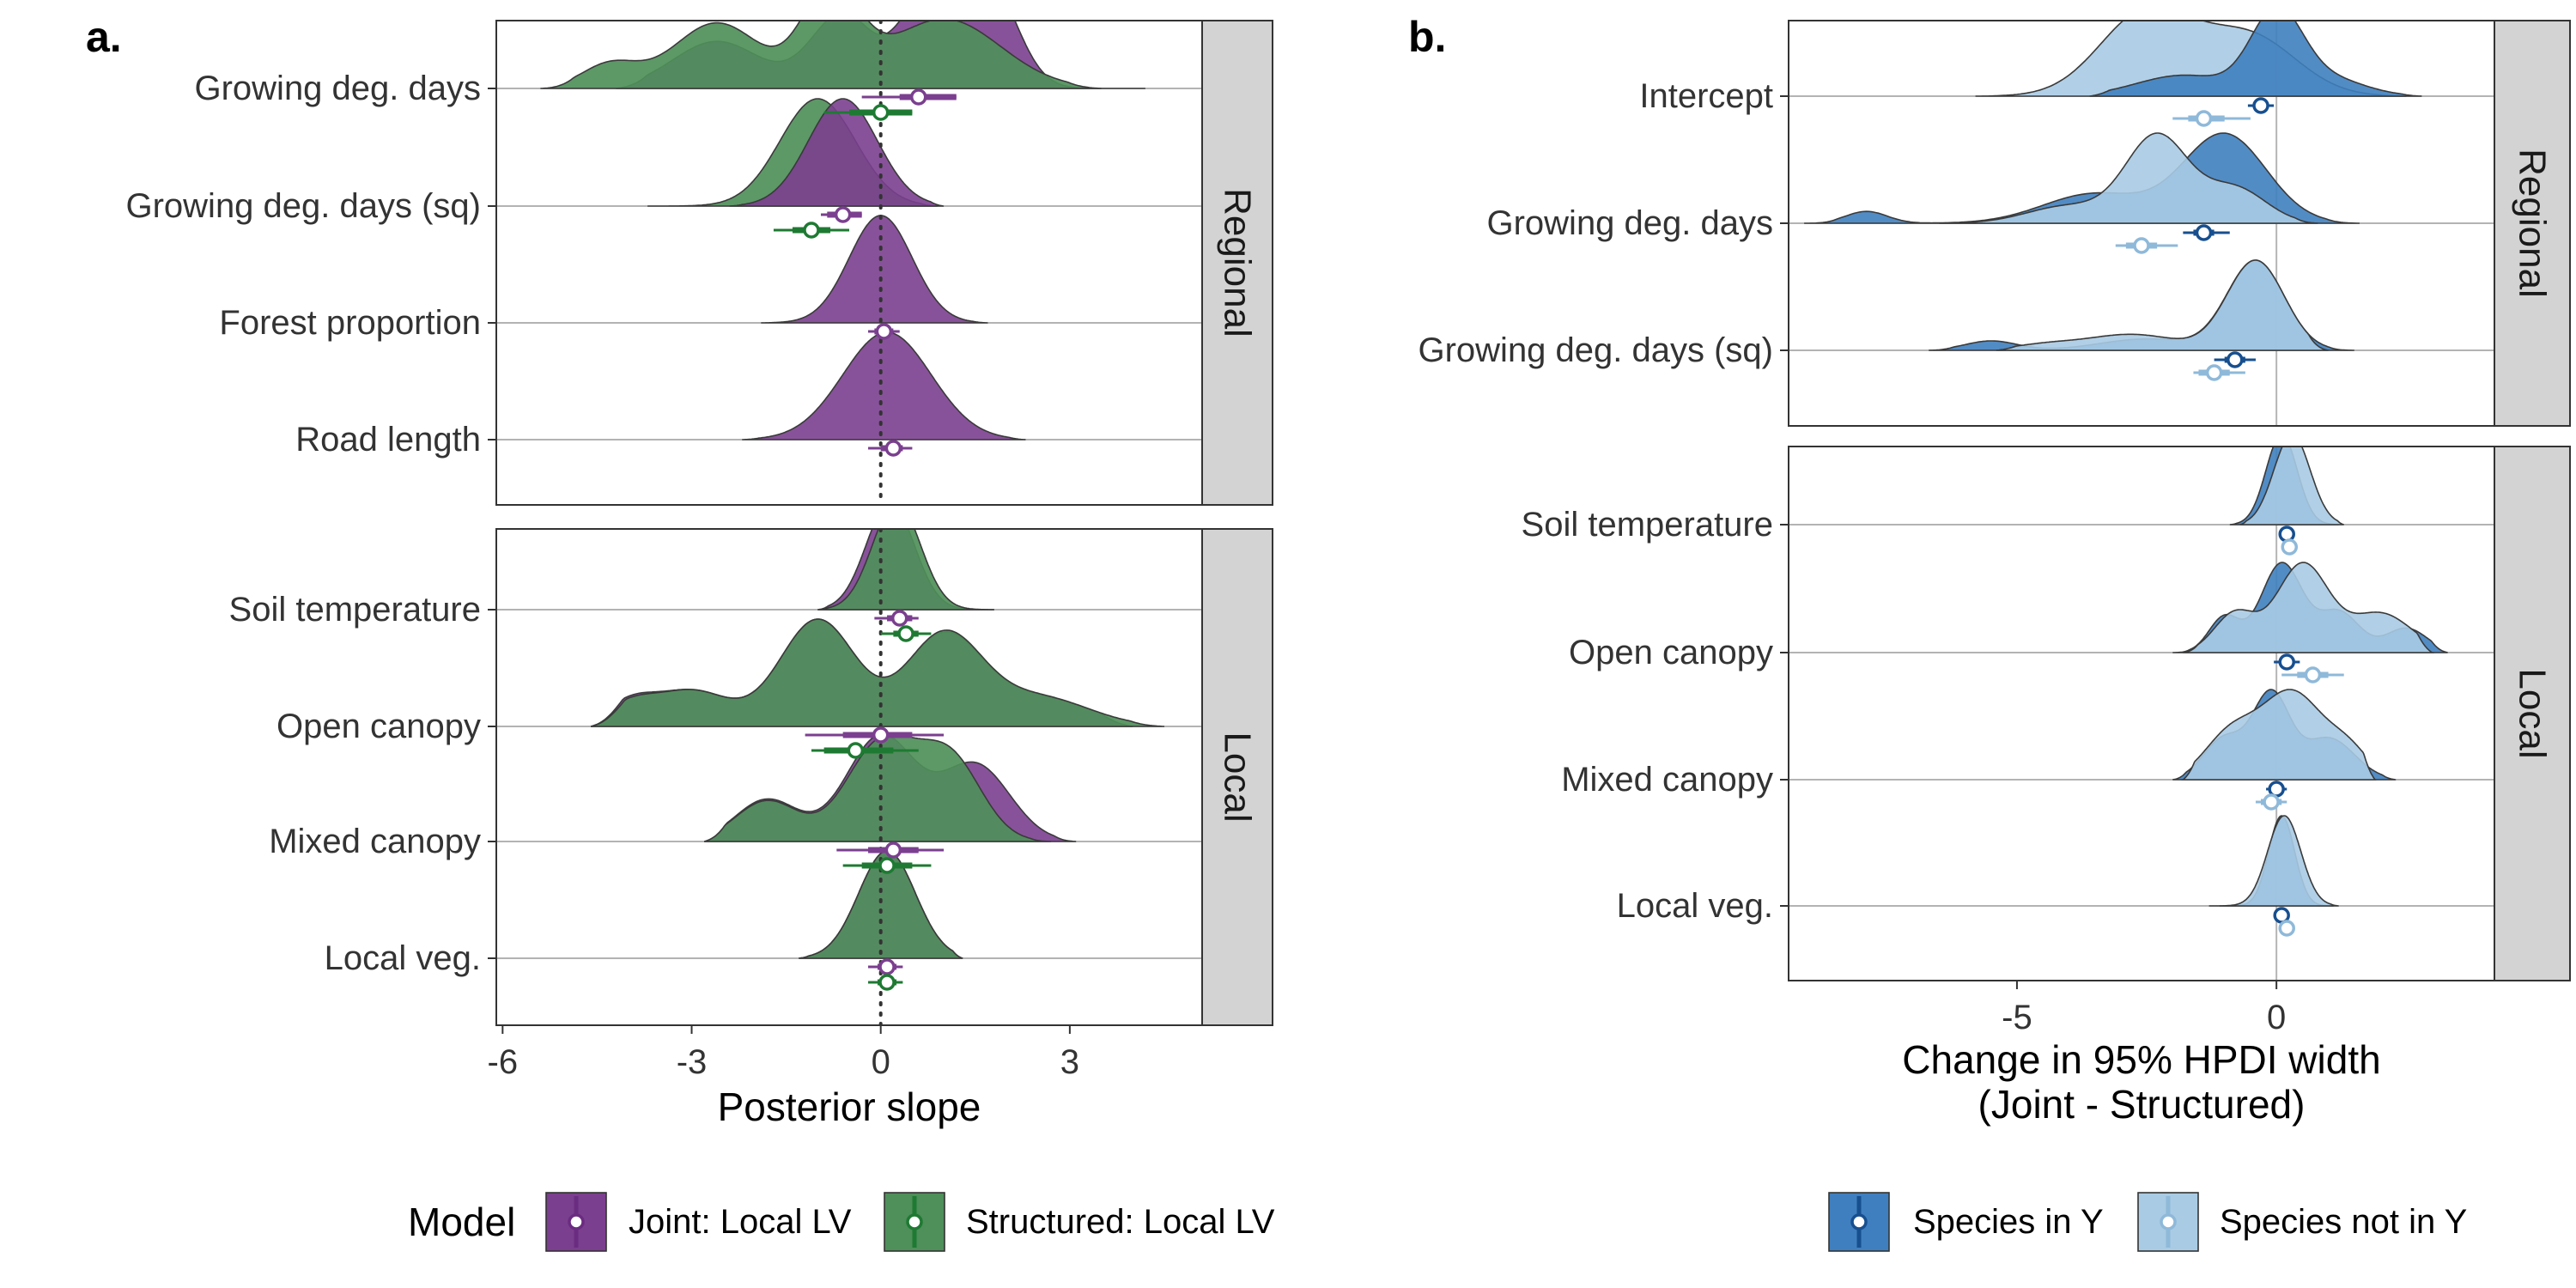  What do you see at coordinates (740, 1222) in the screenshot?
I see `legend-label: Joint: Local LV` at bounding box center [740, 1222].